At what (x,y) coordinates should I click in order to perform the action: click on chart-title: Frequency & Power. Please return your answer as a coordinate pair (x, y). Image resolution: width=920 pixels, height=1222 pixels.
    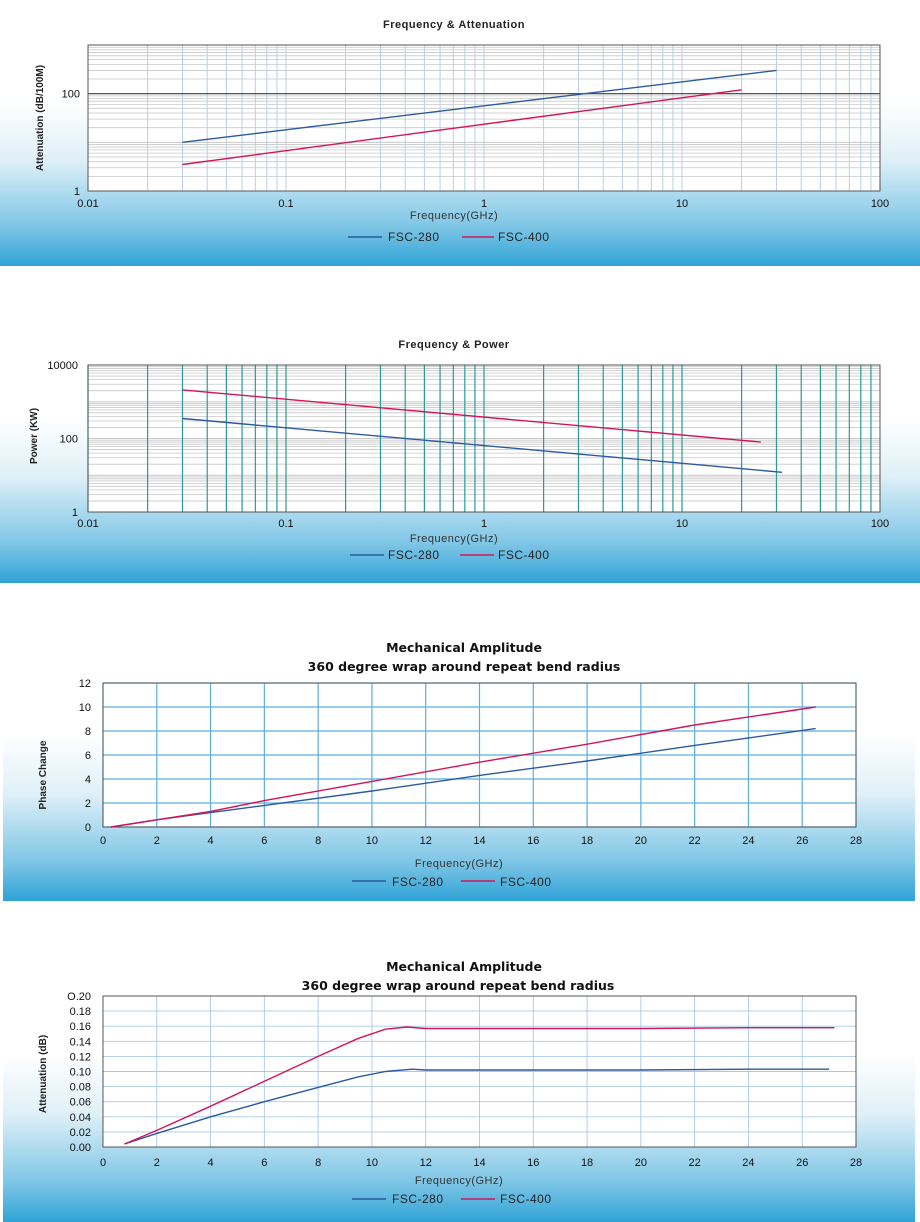
    Looking at the image, I should click on (453, 345).